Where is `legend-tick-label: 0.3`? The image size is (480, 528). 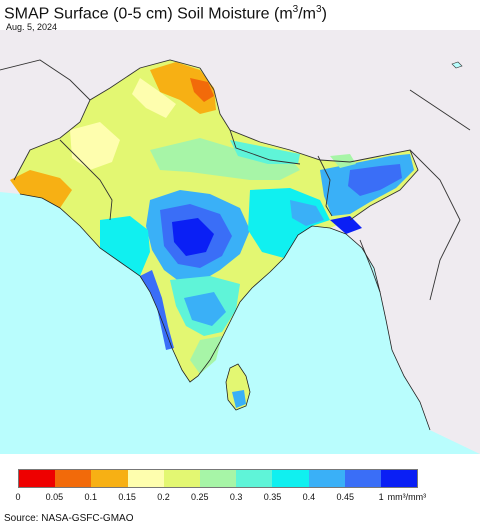 legend-tick-label: 0.3 is located at coordinates (236, 497).